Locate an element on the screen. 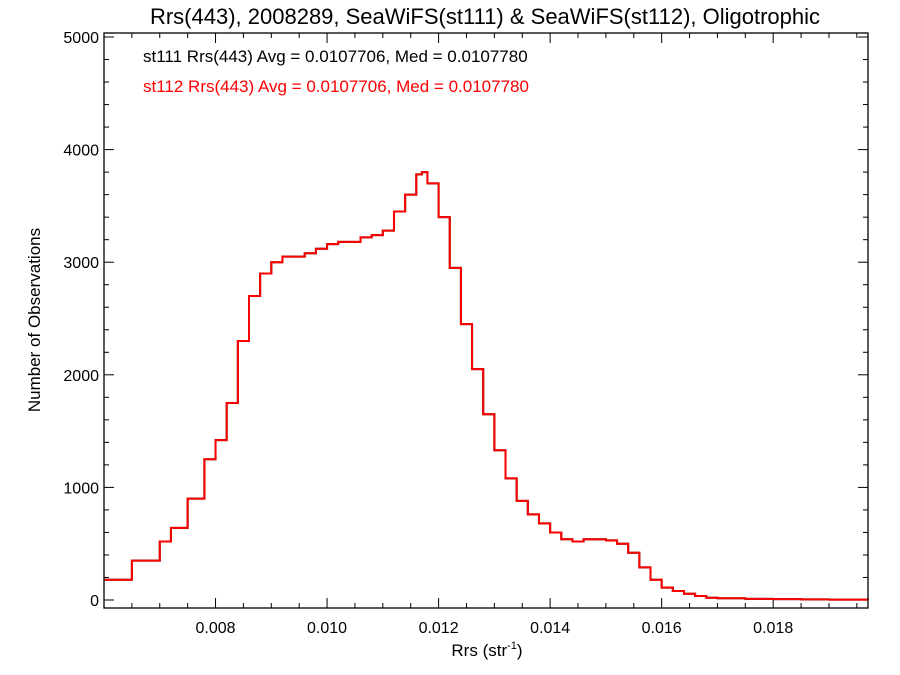  y-tick-label: 4000 is located at coordinates (81, 151).